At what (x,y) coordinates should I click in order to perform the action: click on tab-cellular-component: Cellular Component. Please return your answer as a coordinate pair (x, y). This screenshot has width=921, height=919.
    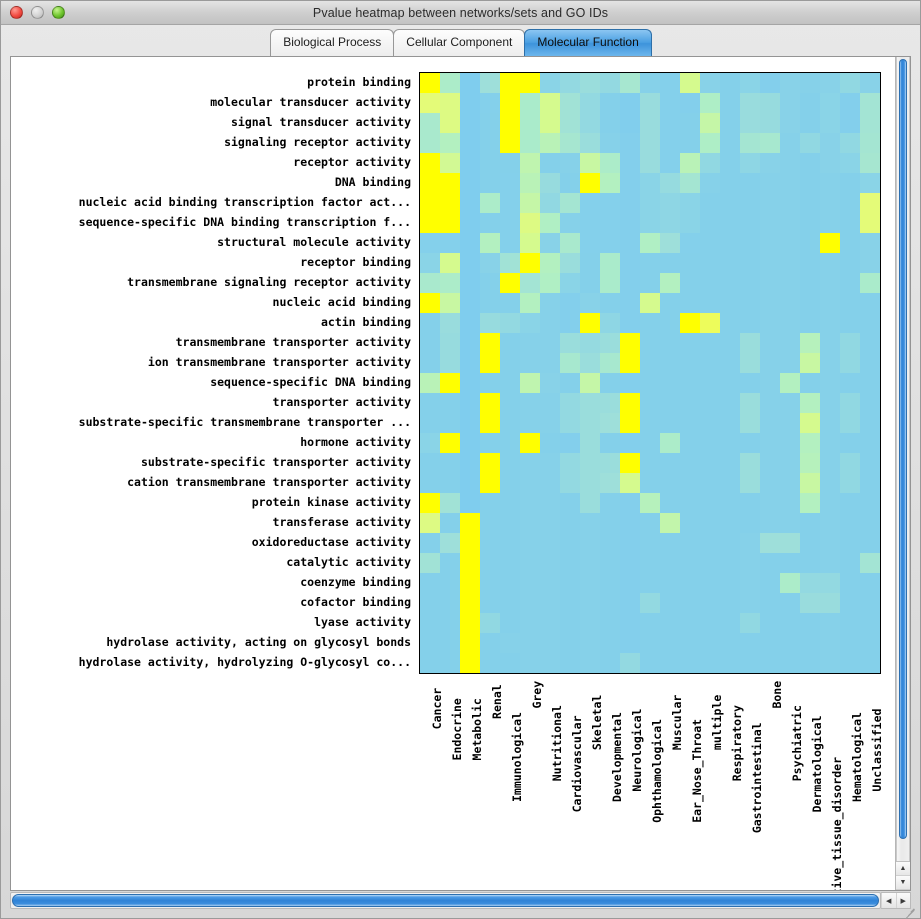
    Looking at the image, I should click on (459, 42).